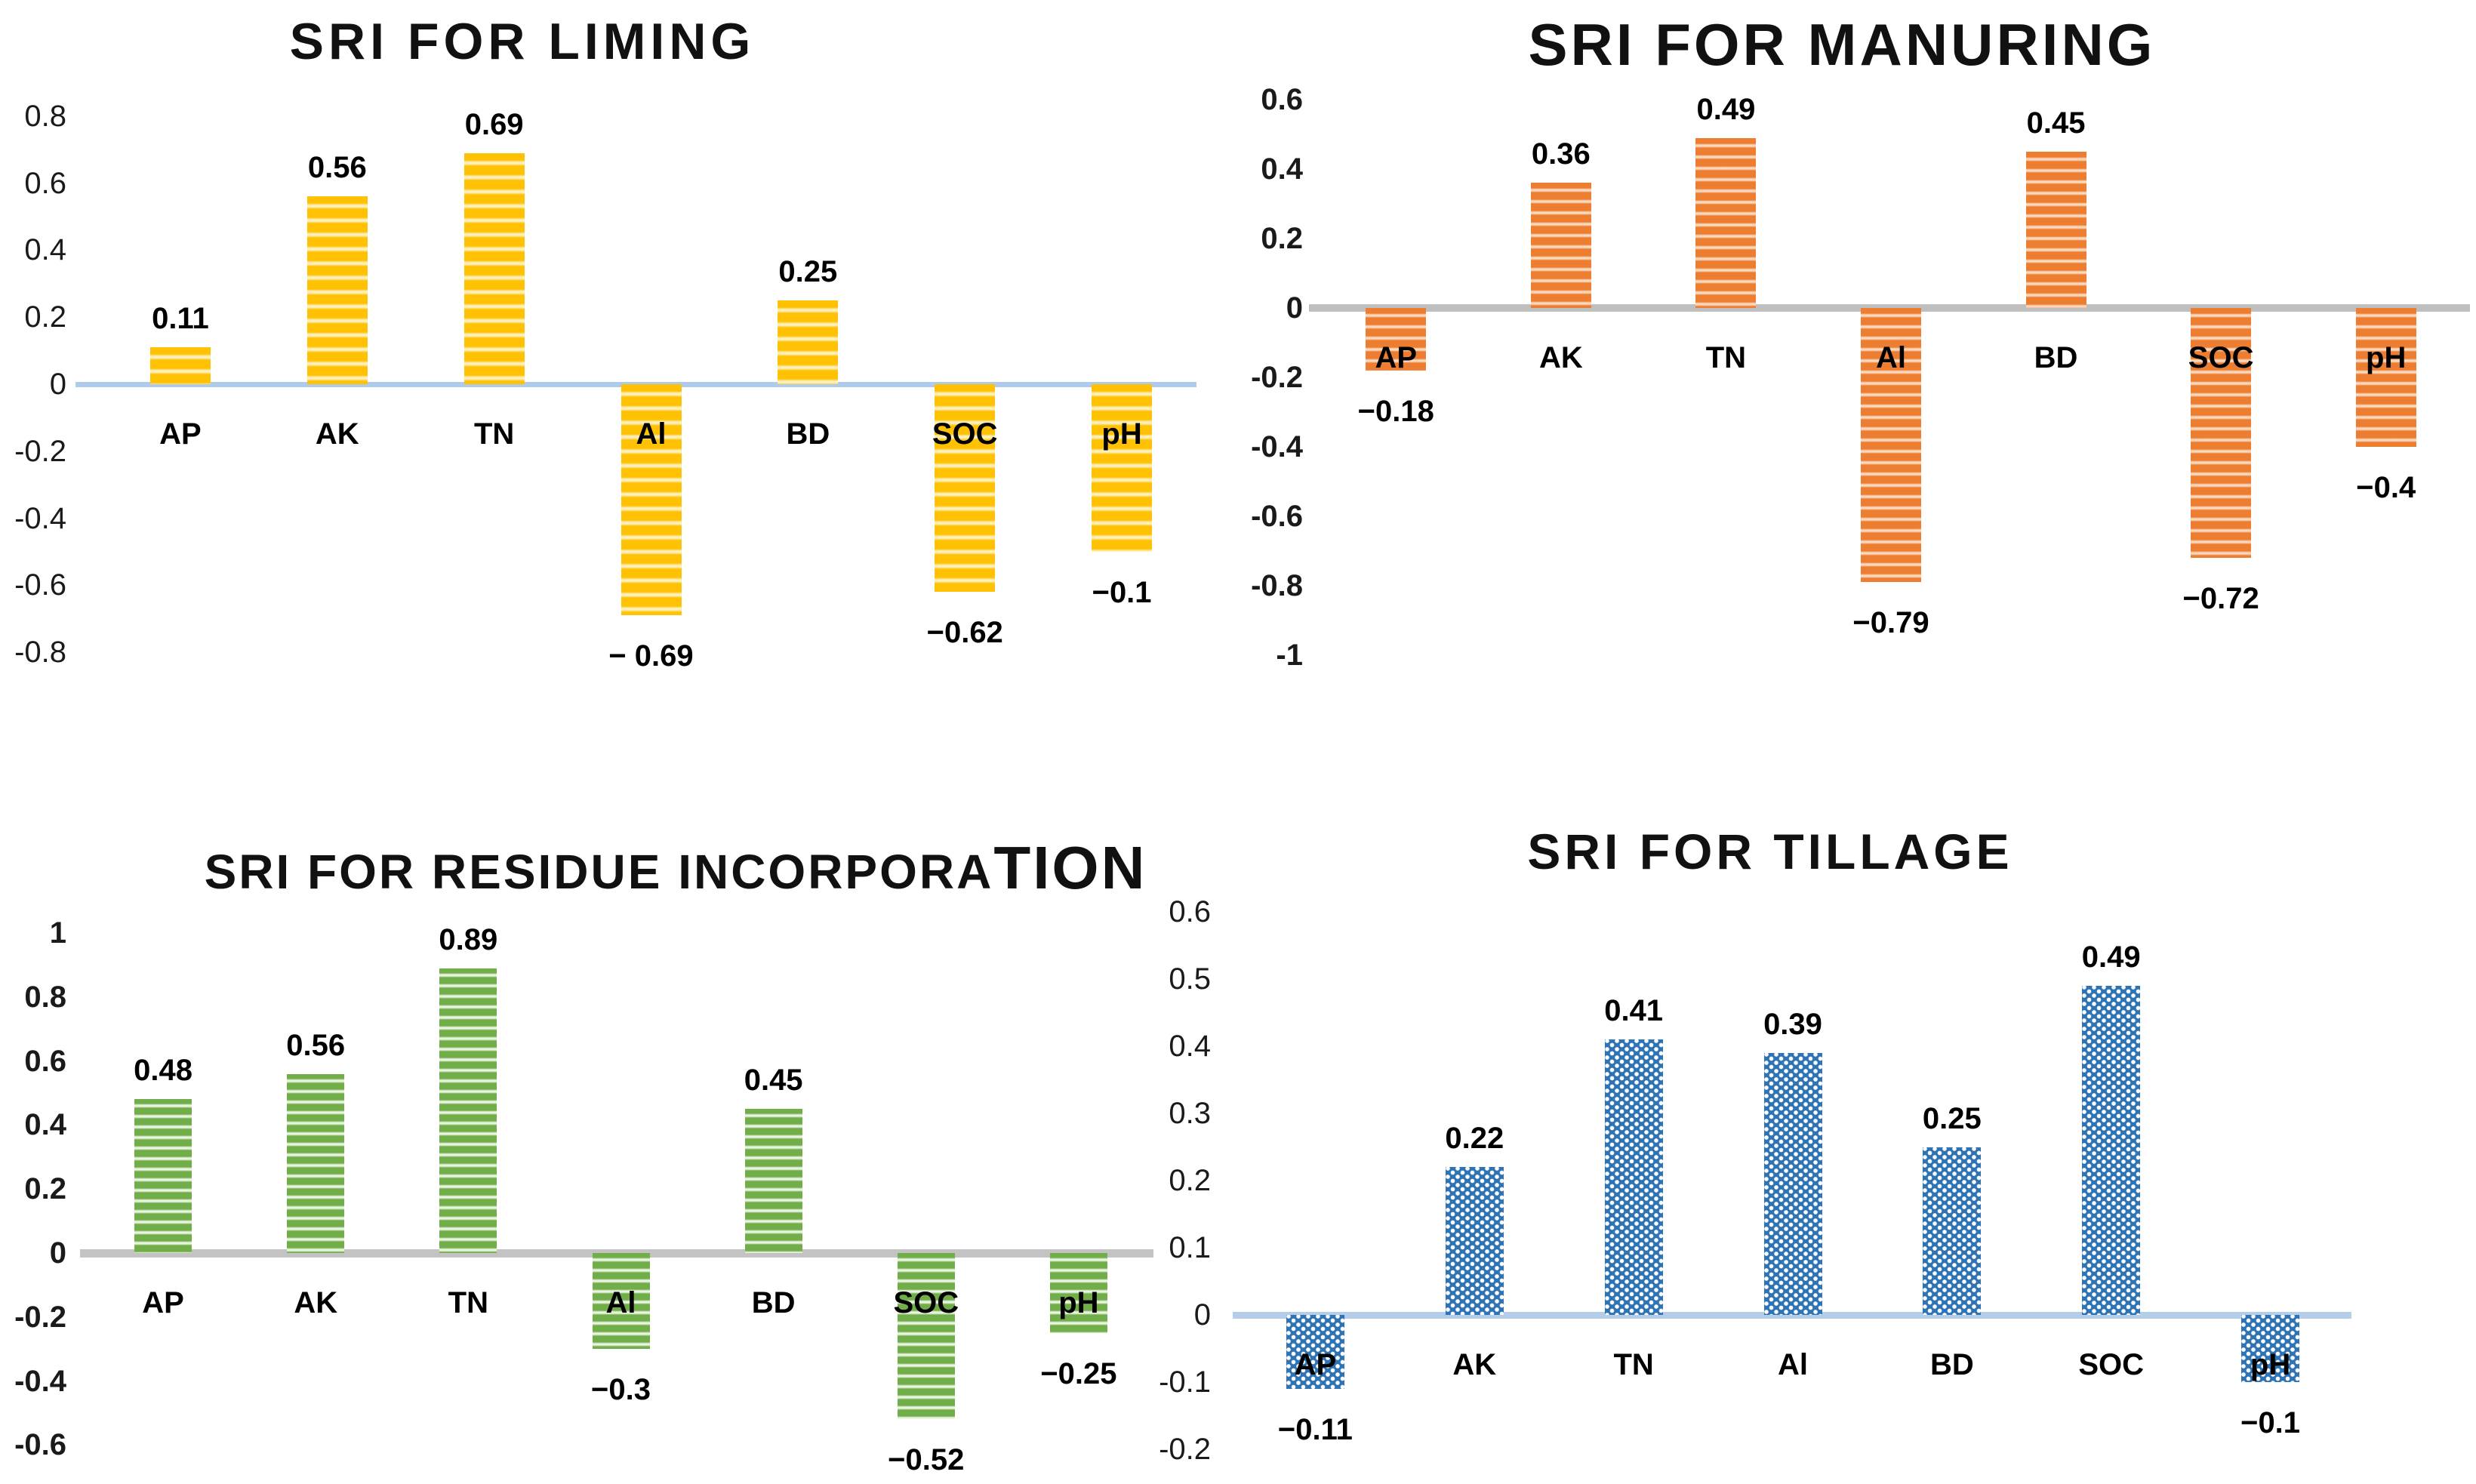  Describe the element at coordinates (1560, 245) in the screenshot. I see `bar-manuring-AK` at that location.